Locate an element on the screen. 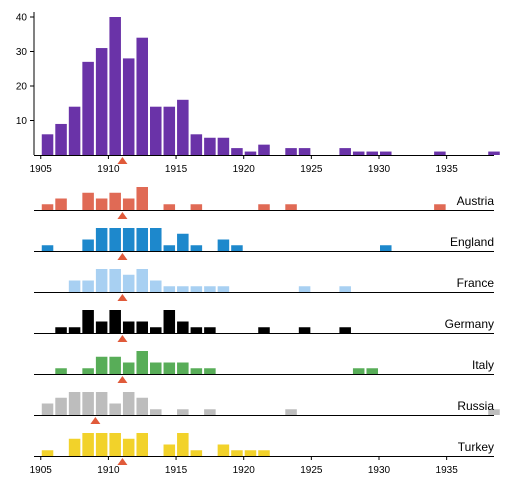  england-bar-1915 is located at coordinates (183, 242).